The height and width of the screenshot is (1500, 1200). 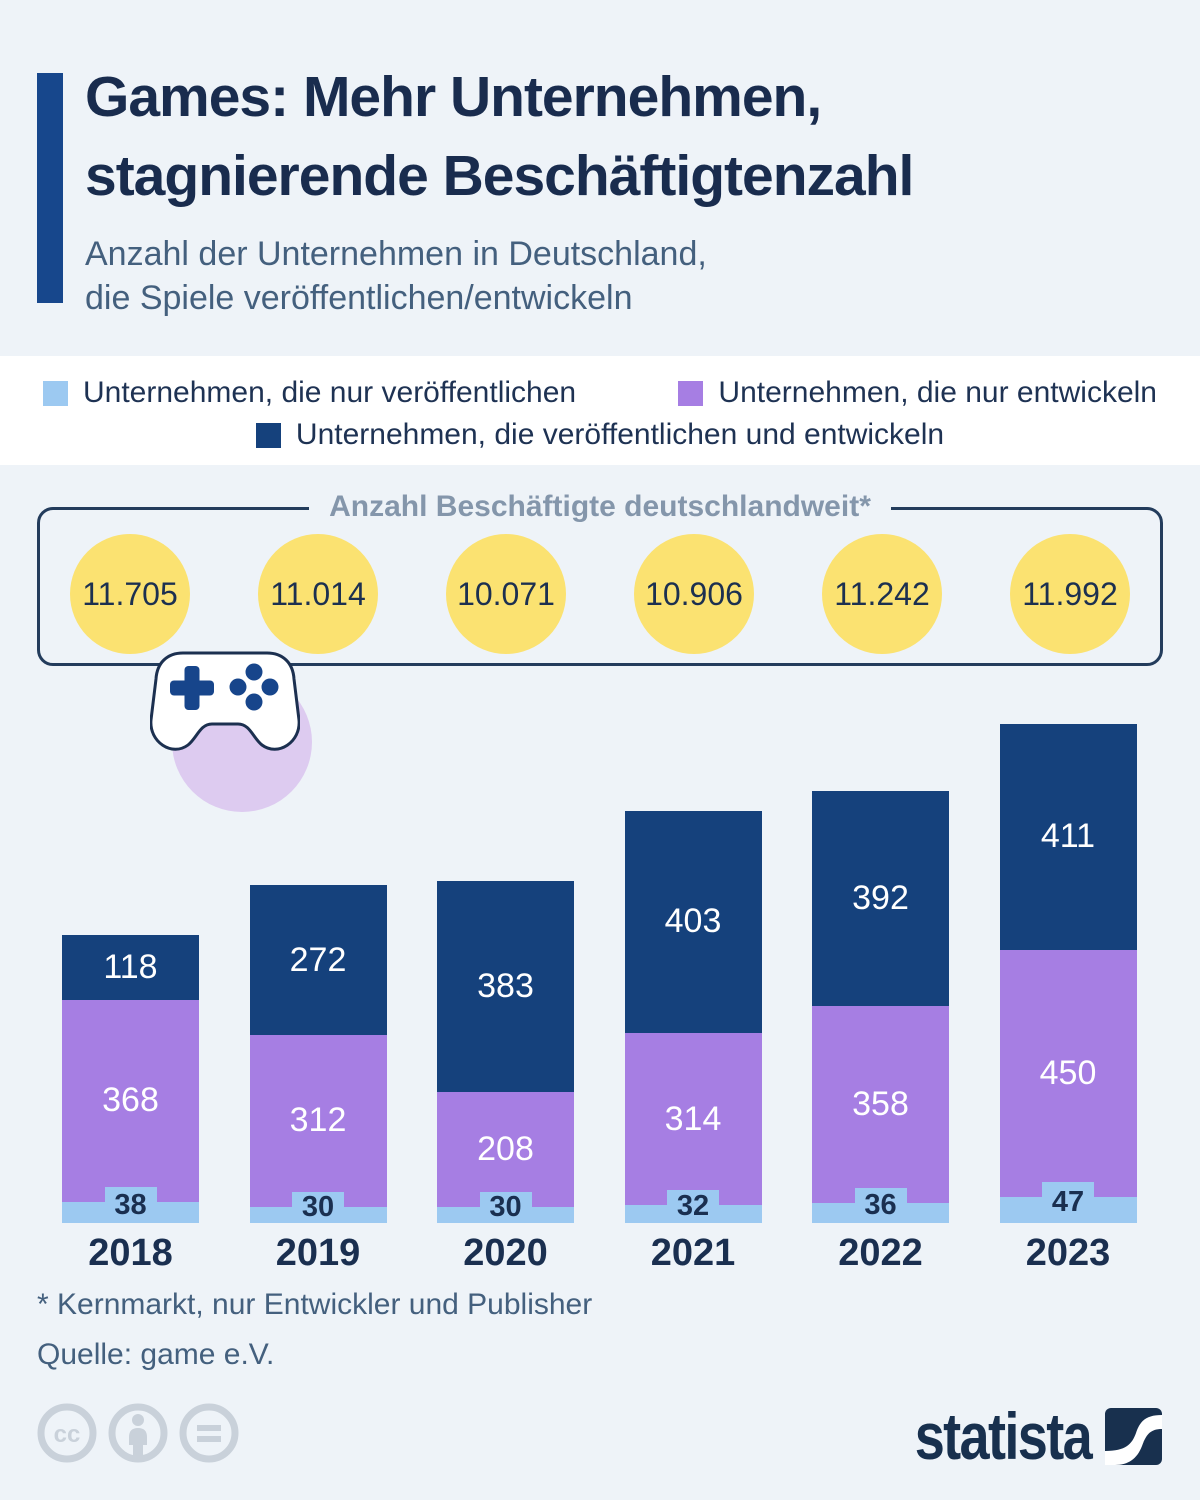 I want to click on legend-label-develop-only: Unternehmen, die nur entwickeln, so click(x=937, y=392).